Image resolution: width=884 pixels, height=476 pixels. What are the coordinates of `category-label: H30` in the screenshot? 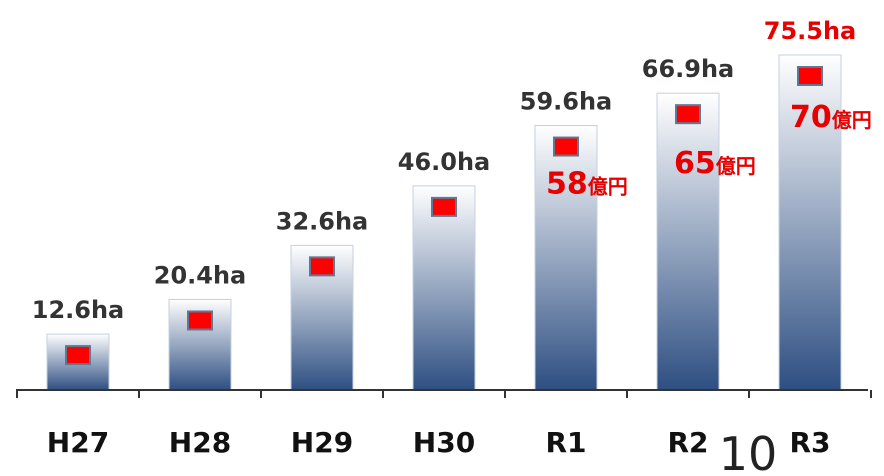 It's located at (444, 442).